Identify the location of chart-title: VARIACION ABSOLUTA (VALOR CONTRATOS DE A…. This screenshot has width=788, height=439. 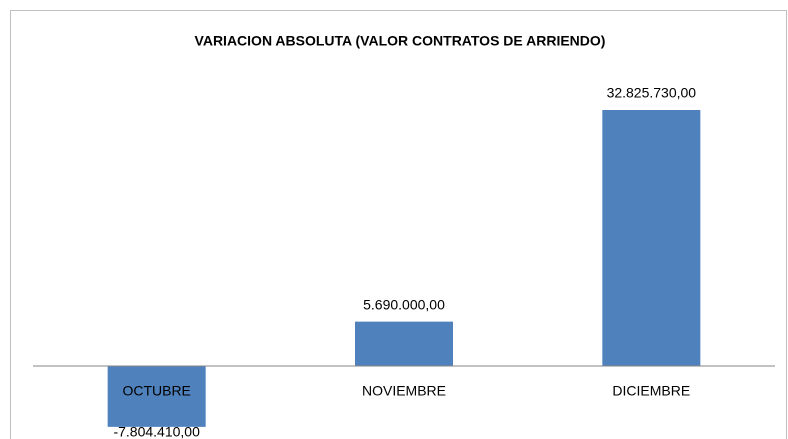
(400, 41).